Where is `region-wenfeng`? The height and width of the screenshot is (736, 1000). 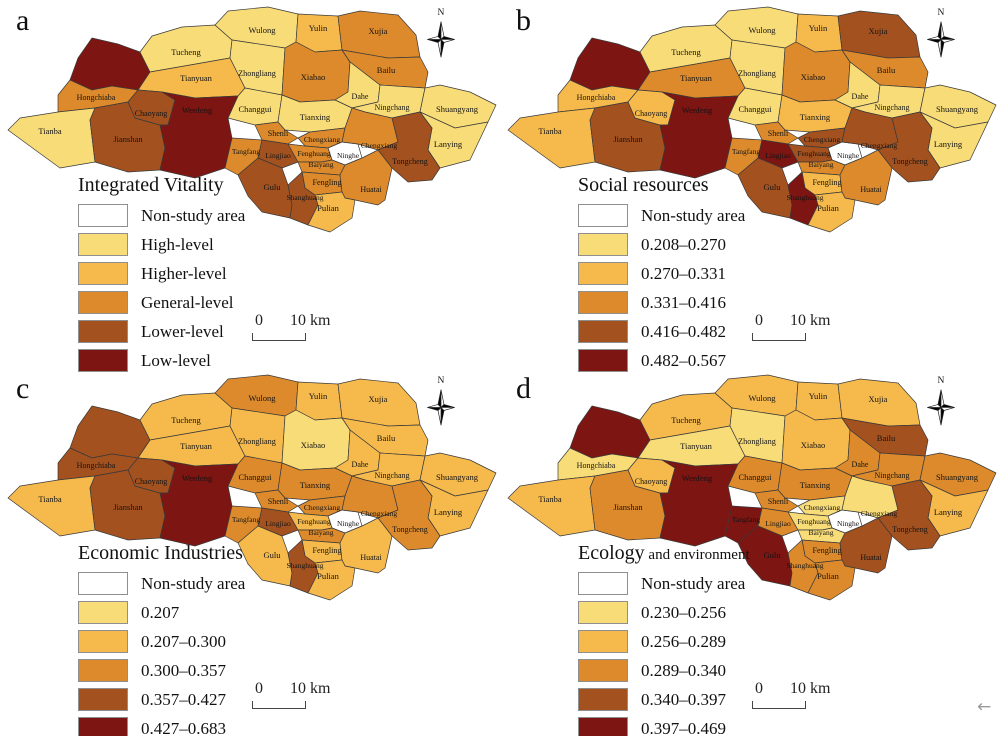
region-wenfeng is located at coordinates (699, 503).